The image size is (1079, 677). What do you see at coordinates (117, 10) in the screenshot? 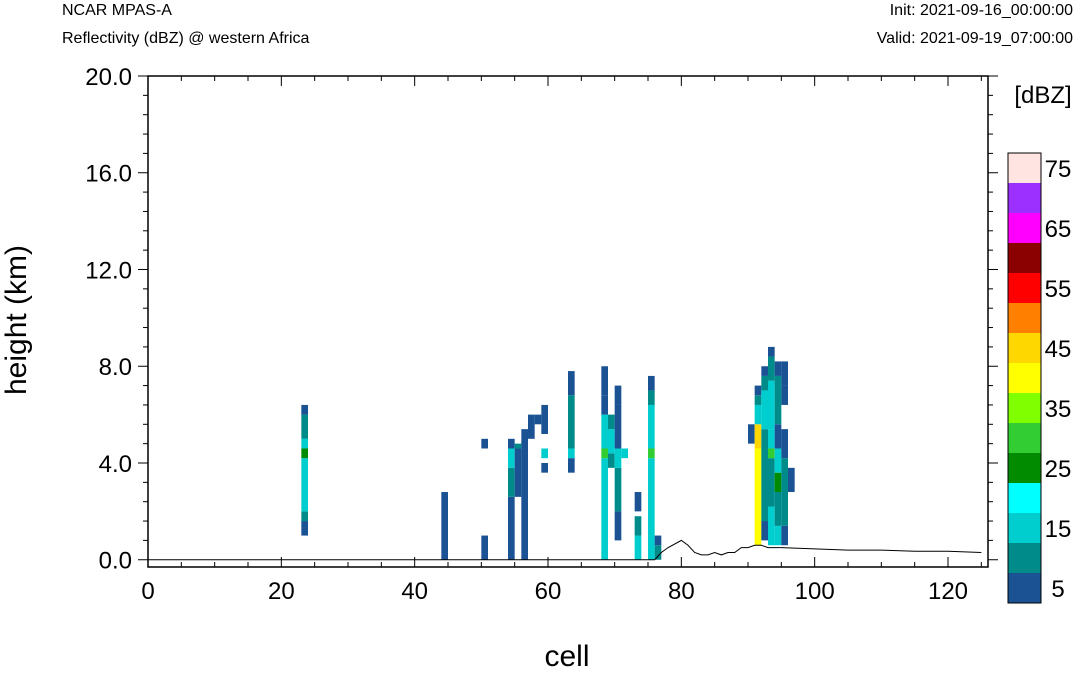
I see `model-title: NCAR MPAS-A` at bounding box center [117, 10].